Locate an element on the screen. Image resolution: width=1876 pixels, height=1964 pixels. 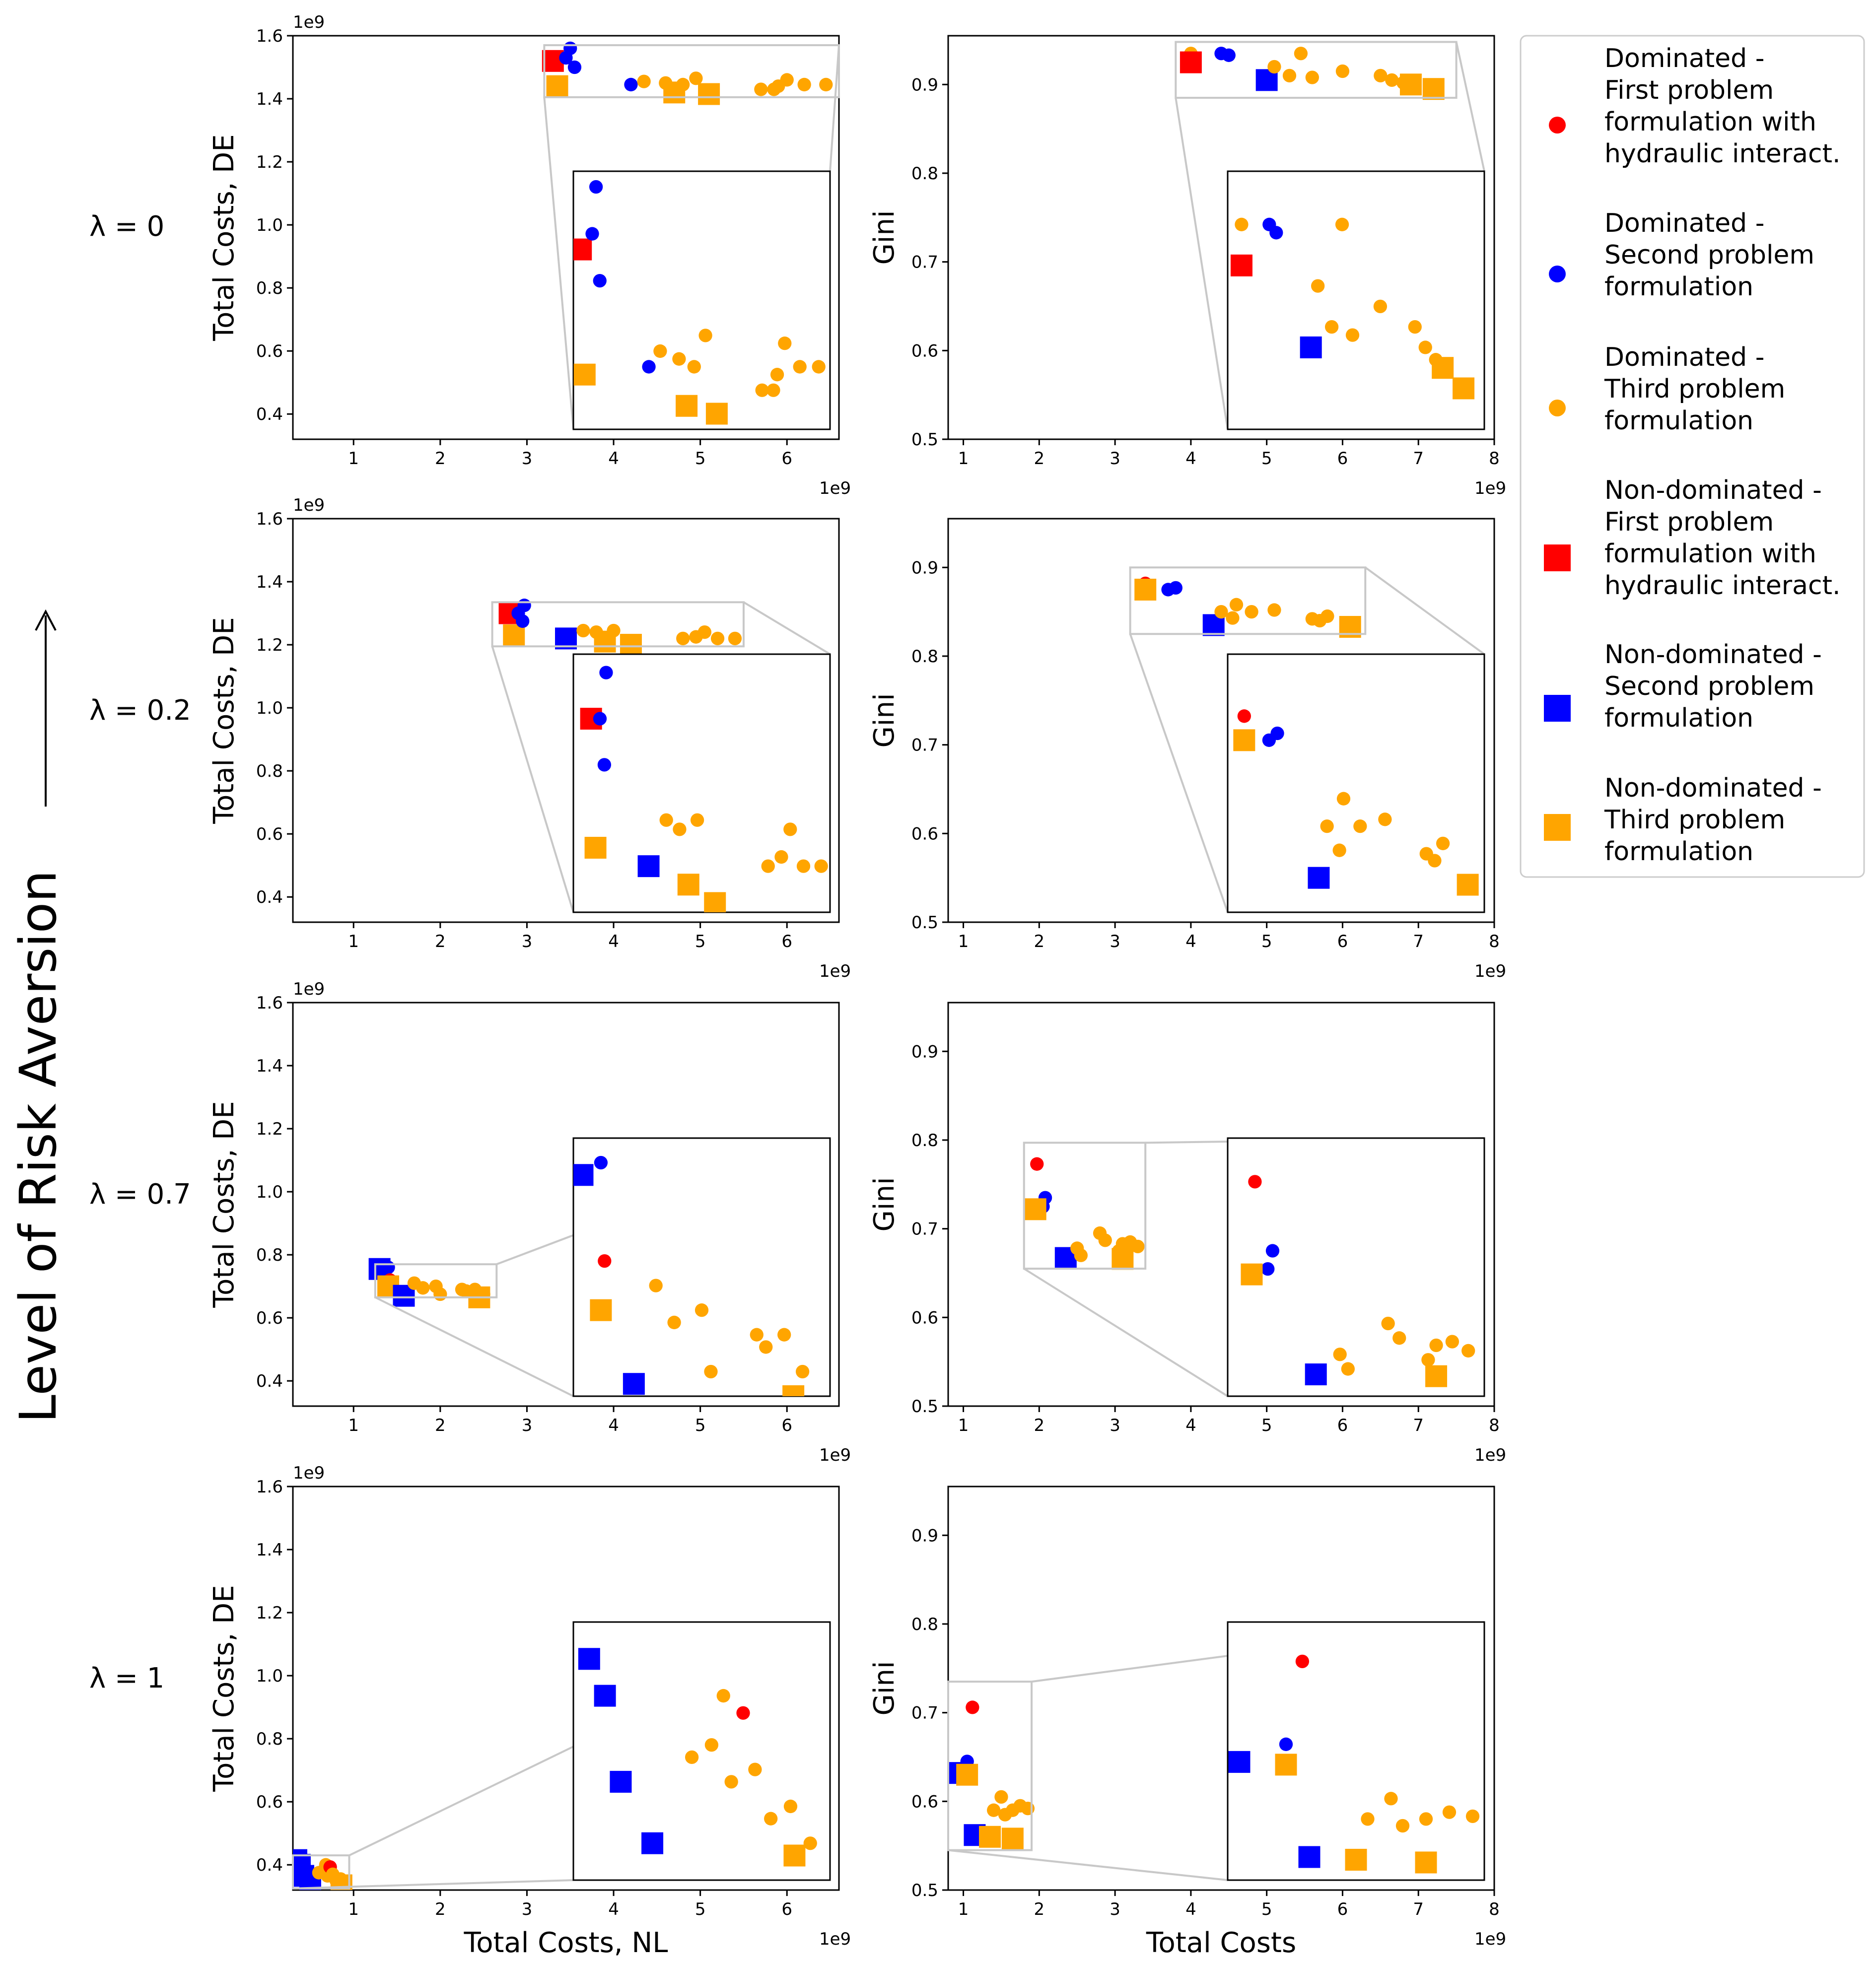
y-axis-label: Gini is located at coordinates (884, 1204).